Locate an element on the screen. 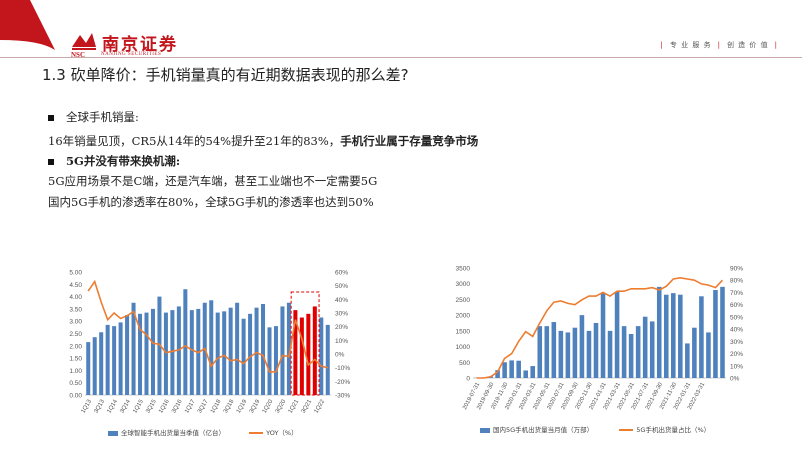 The width and height of the screenshot is (802, 451). y-left-tick-label: 0.00 is located at coordinates (75, 396).